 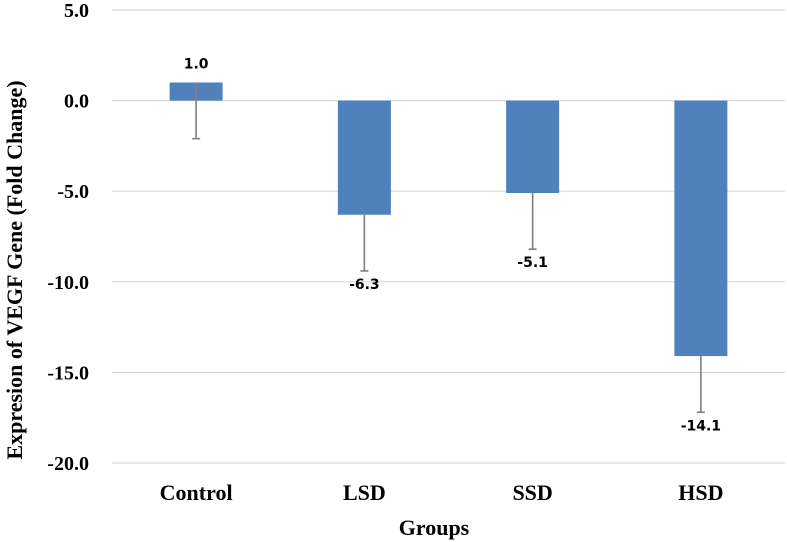 I want to click on x-axis-categories: Control LSD SSD HSD, so click(x=442, y=492).